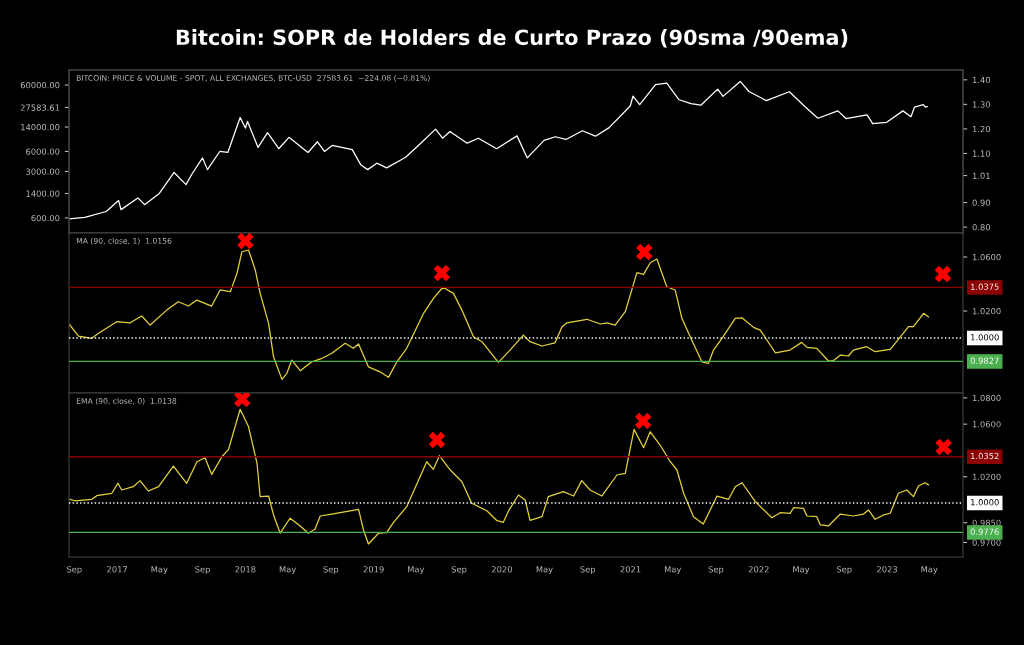 Image resolution: width=1024 pixels, height=645 pixels. What do you see at coordinates (986, 522) in the screenshot?
I see `y-tick-label: 0.9850` at bounding box center [986, 522].